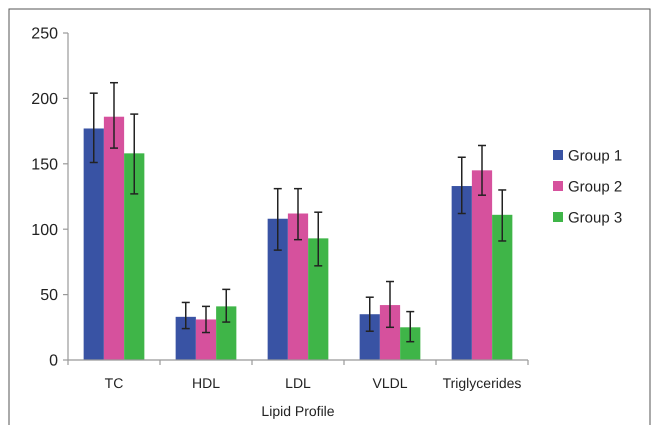 Image resolution: width=659 pixels, height=433 pixels. Describe the element at coordinates (49, 295) in the screenshot. I see `y-tick-label: 50` at that location.